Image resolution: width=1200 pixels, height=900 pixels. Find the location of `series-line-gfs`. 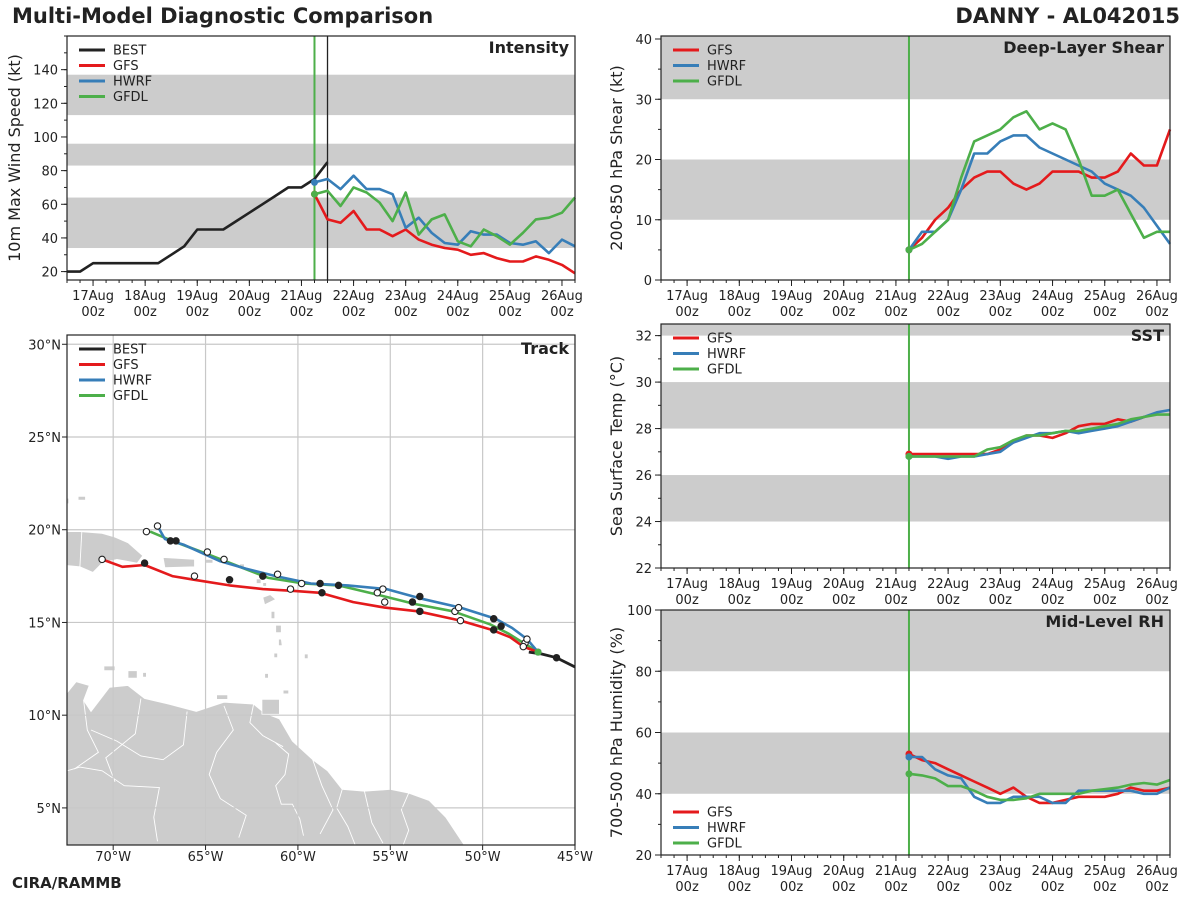

series-line-gfs is located at coordinates (444, 234).